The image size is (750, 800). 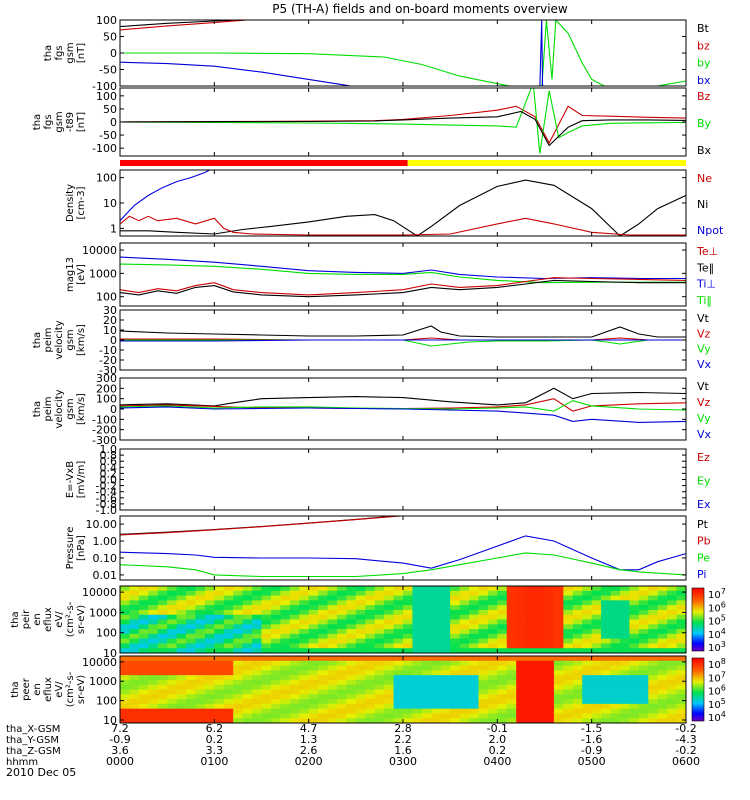 What do you see at coordinates (104, 440) in the screenshot?
I see `y-tick-label: -300` at bounding box center [104, 440].